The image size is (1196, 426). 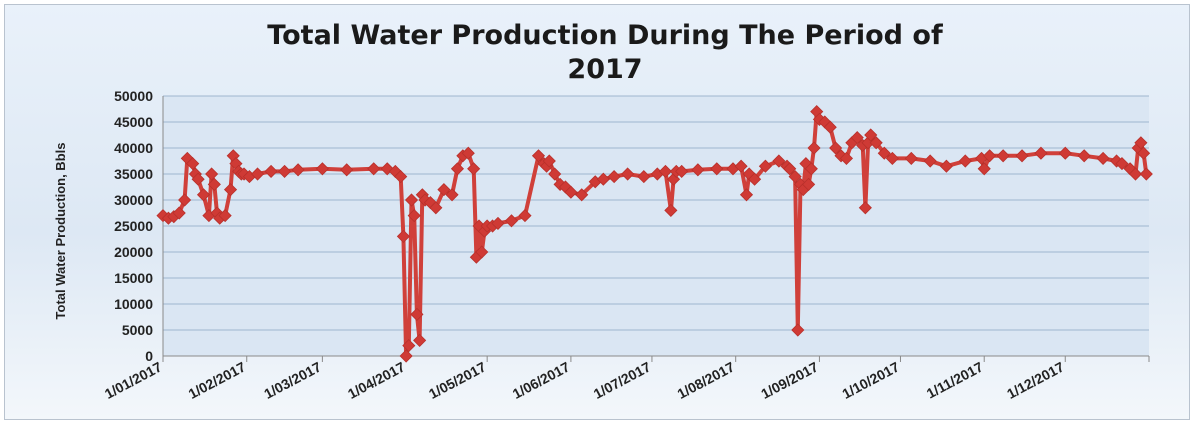 What do you see at coordinates (955, 379) in the screenshot?
I see `x-tick-label: 1/11/2017` at bounding box center [955, 379].